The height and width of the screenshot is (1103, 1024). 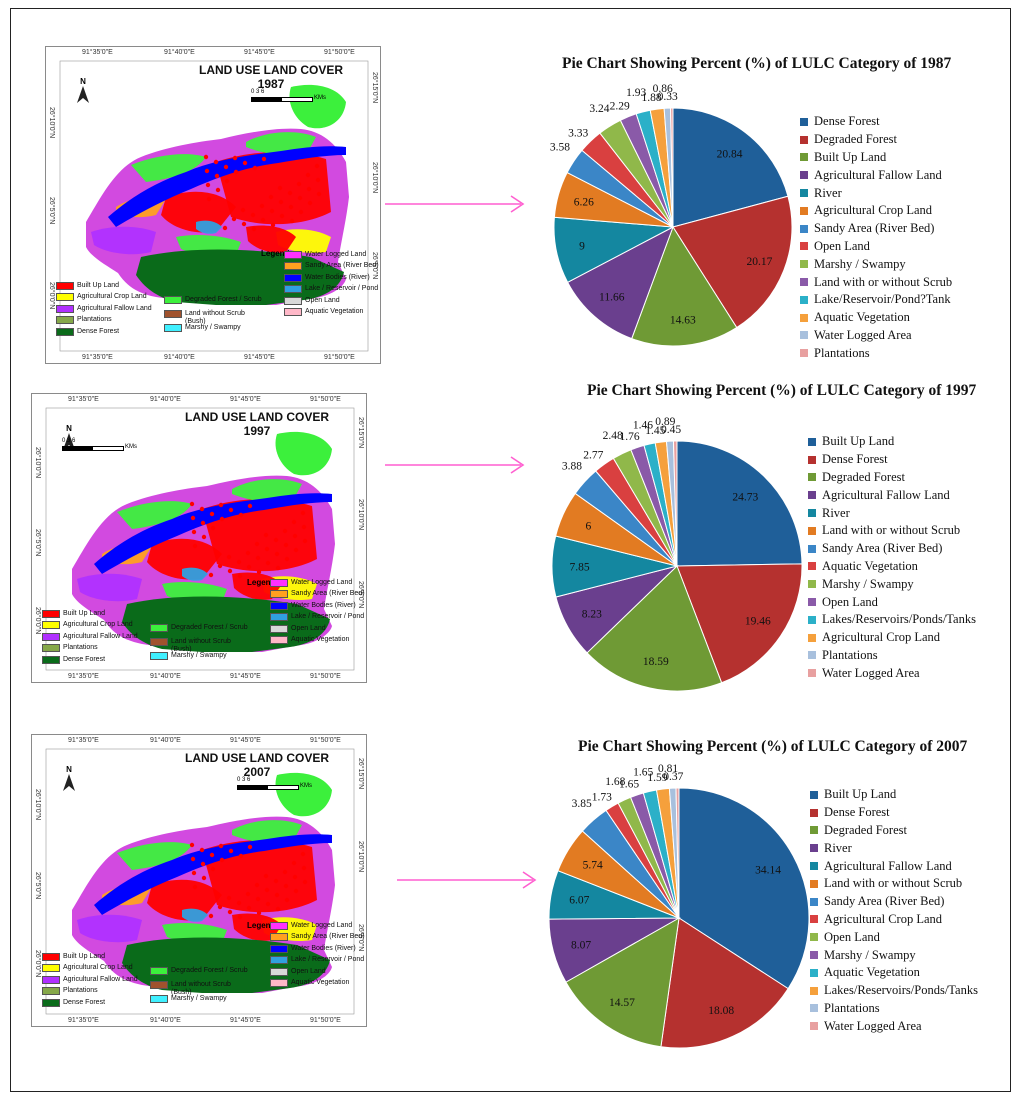 I want to click on pie-data-label: 8.07, so click(x=581, y=945).